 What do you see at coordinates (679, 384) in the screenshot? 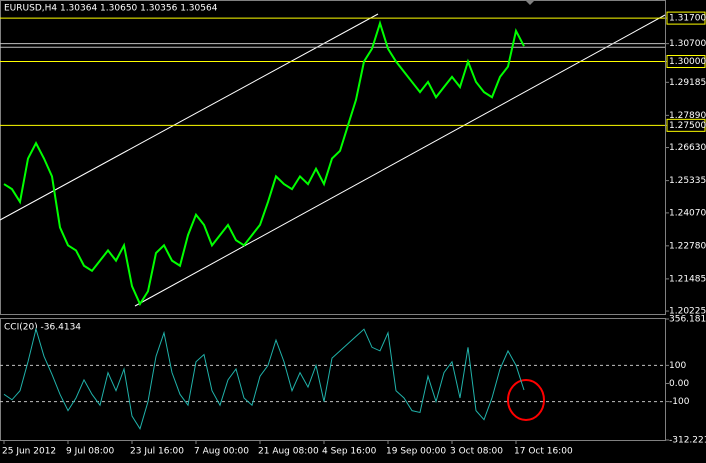
I see `y-tick-label: 0.00` at bounding box center [679, 384].